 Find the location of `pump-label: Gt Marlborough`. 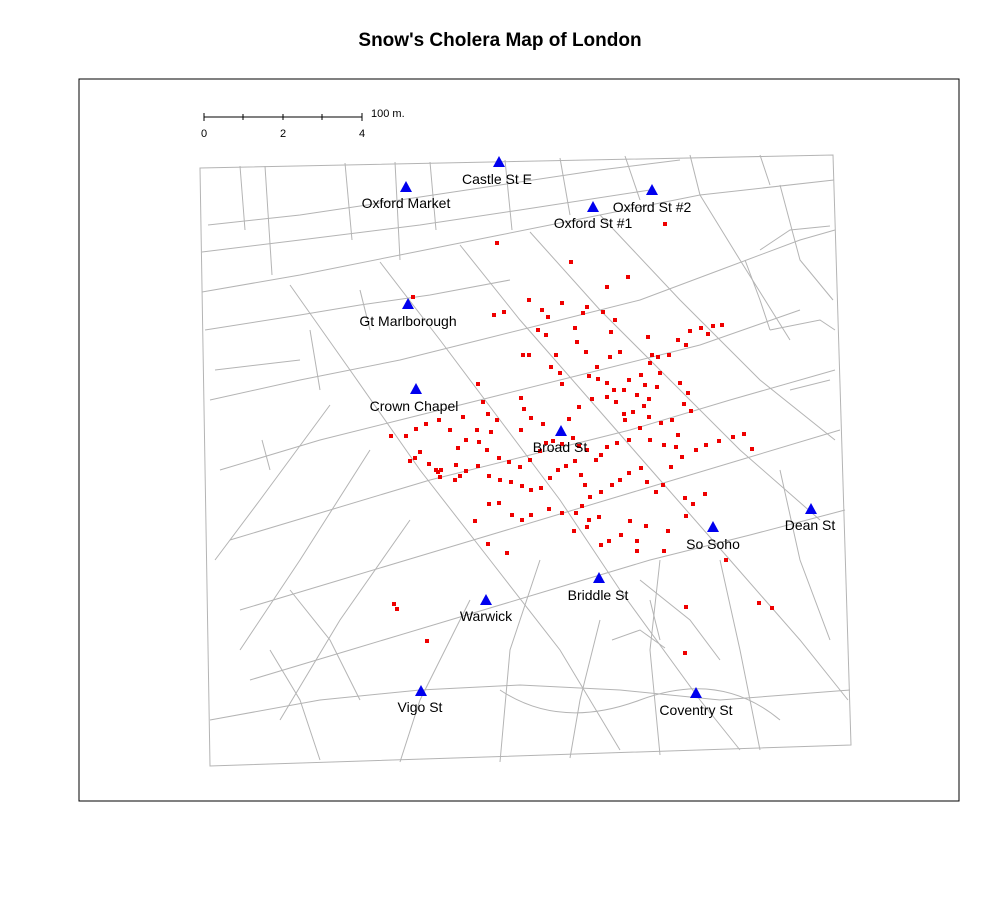

pump-label: Gt Marlborough is located at coordinates (407, 321).